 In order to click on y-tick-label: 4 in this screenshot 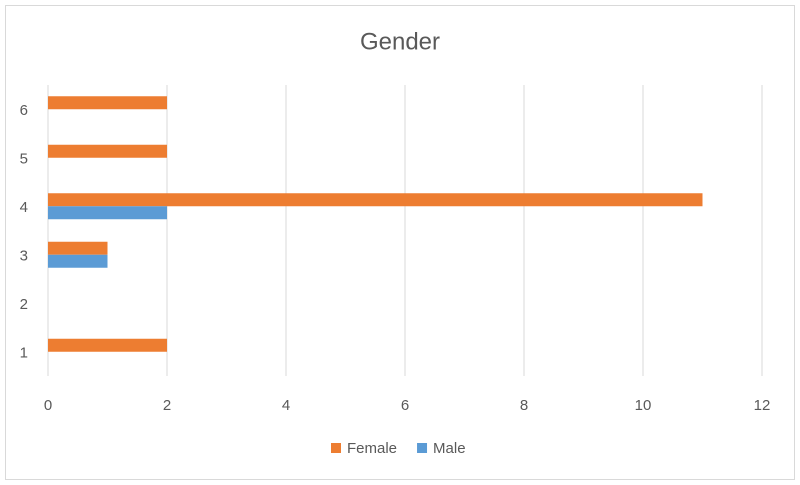, I will do `click(24, 207)`.